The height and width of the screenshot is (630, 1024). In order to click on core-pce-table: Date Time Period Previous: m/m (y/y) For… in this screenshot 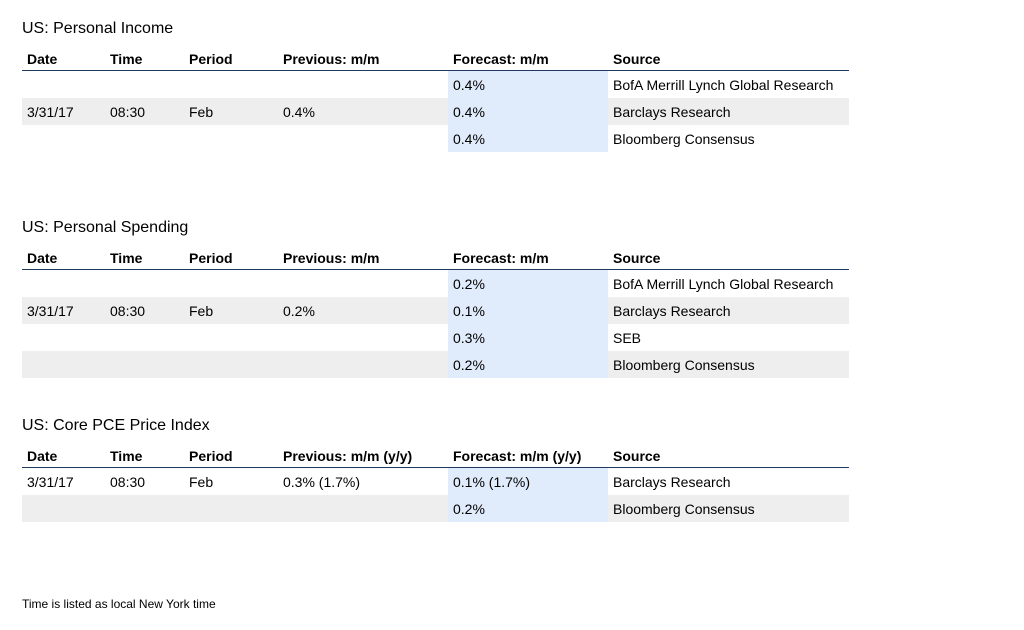, I will do `click(435, 485)`.